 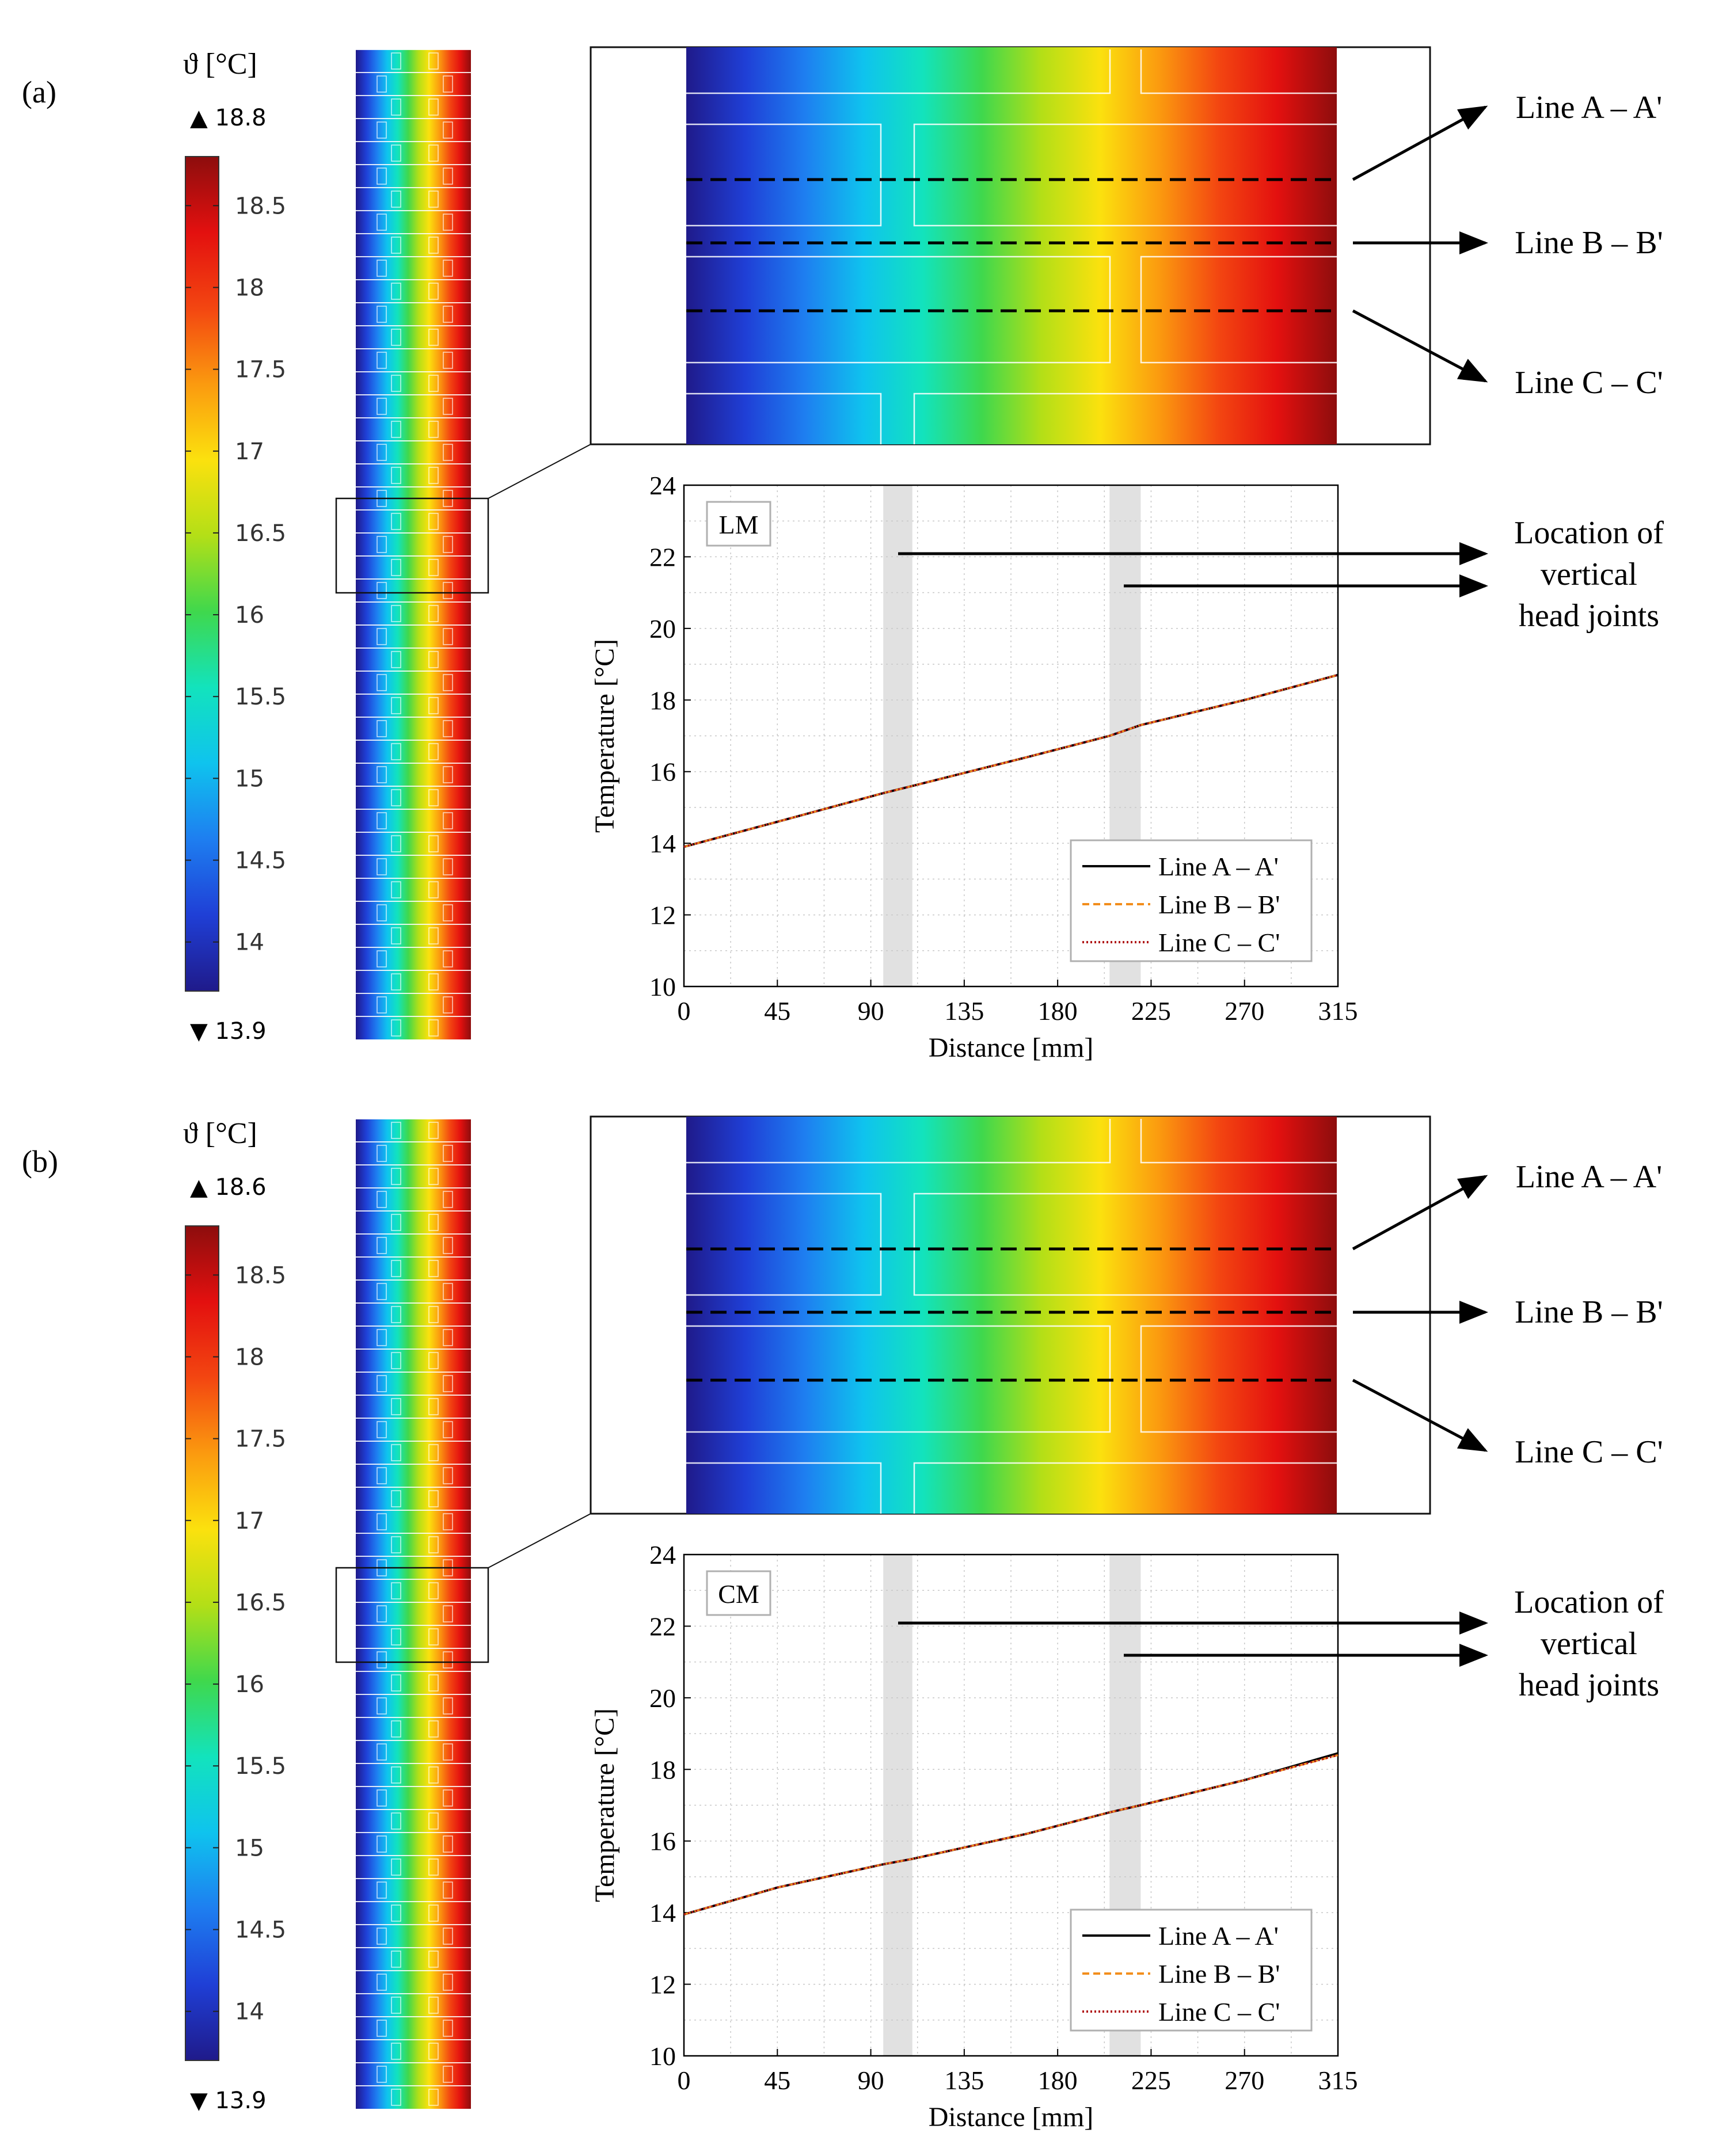 I want to click on x-tick-label: 90, so click(x=871, y=1011).